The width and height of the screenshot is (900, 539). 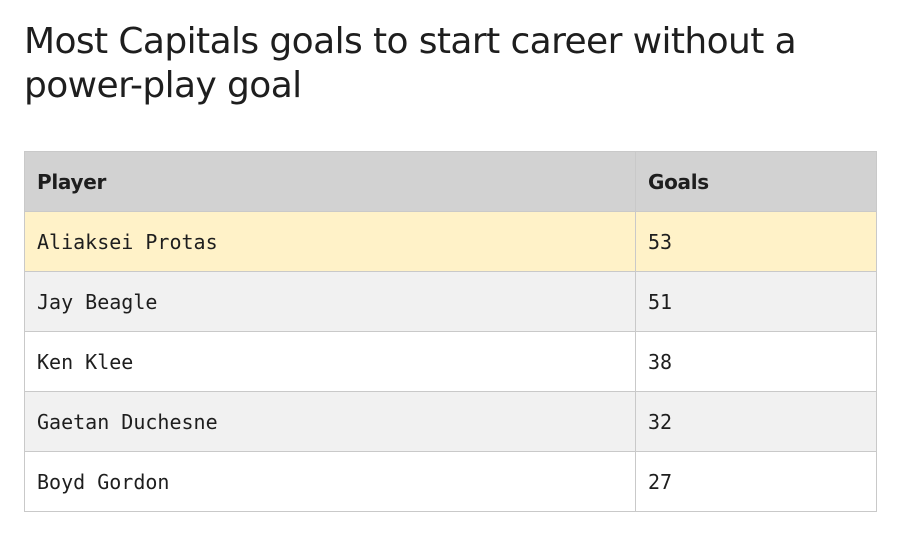 What do you see at coordinates (330, 241) in the screenshot?
I see `player-name-cell: Aliaksei Protas` at bounding box center [330, 241].